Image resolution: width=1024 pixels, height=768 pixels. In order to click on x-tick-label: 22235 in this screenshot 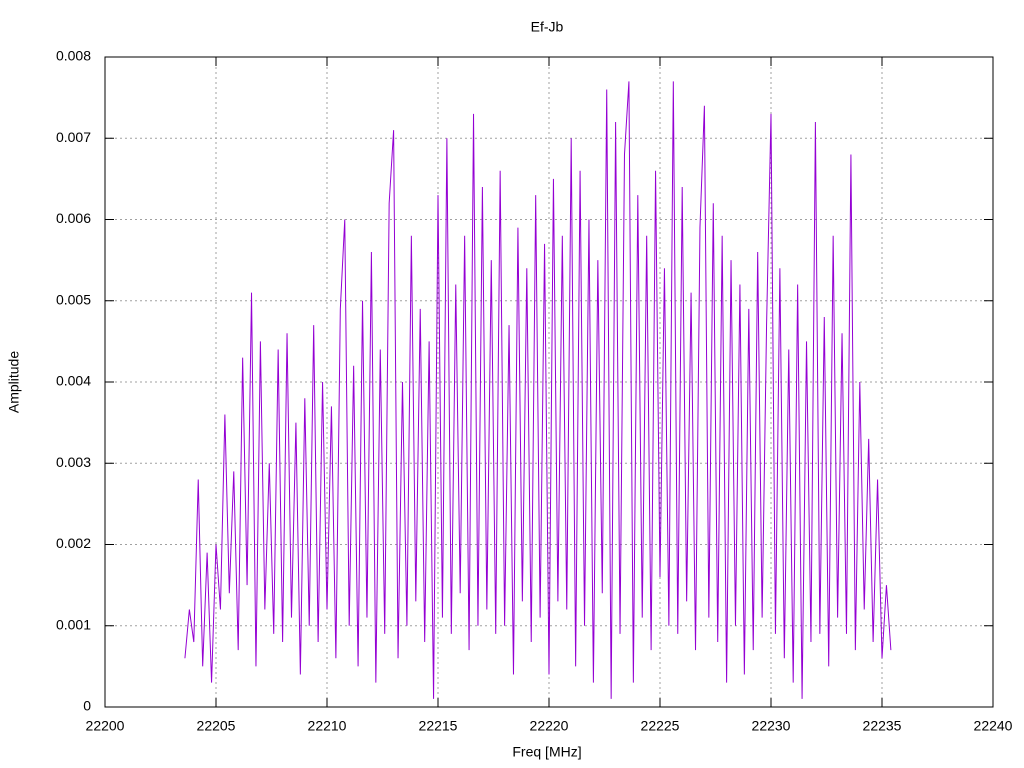, I will do `click(882, 726)`.